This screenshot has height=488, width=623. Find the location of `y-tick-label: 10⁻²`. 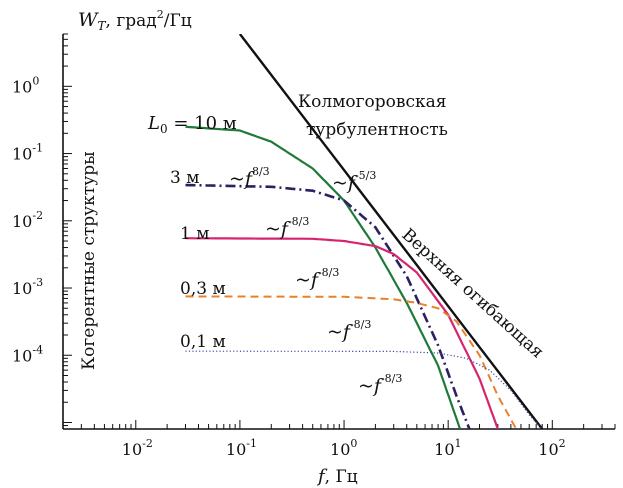

y-tick-label: 10⁻² is located at coordinates (27, 220).